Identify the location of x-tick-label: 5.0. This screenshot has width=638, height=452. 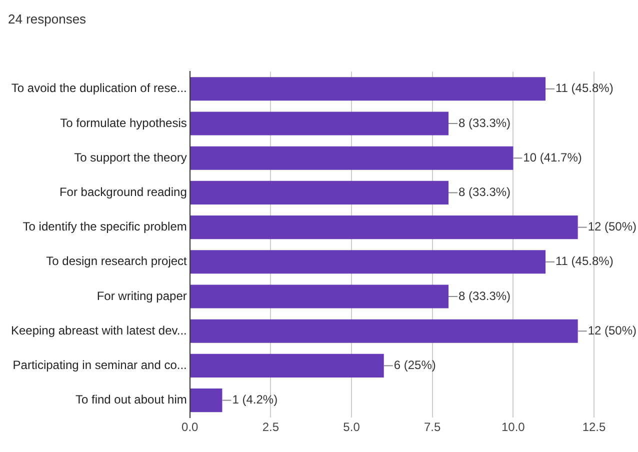
(351, 427).